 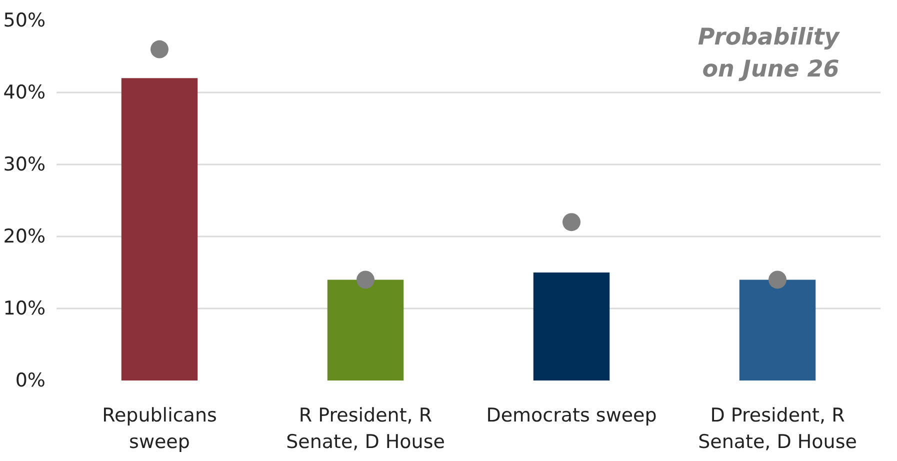 I want to click on x-tick-label: Republicans sweep, so click(x=159, y=428).